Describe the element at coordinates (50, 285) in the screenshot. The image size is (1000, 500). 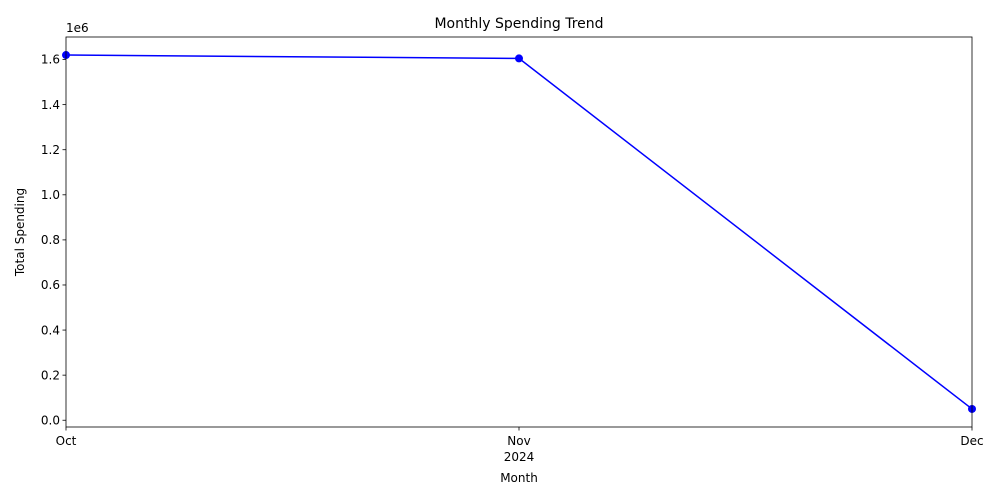
I see `y-tick-label: 0.6` at that location.